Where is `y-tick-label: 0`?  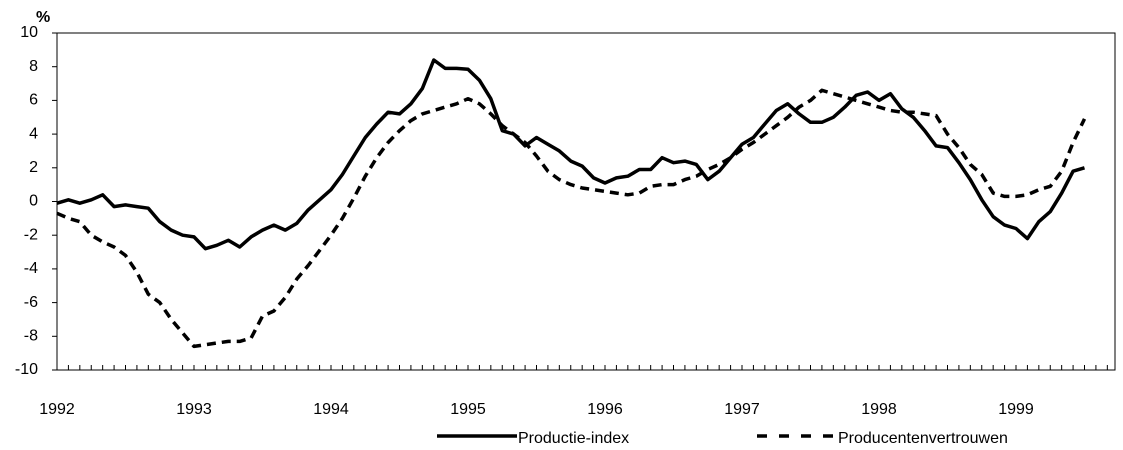 y-tick-label: 0 is located at coordinates (33, 201).